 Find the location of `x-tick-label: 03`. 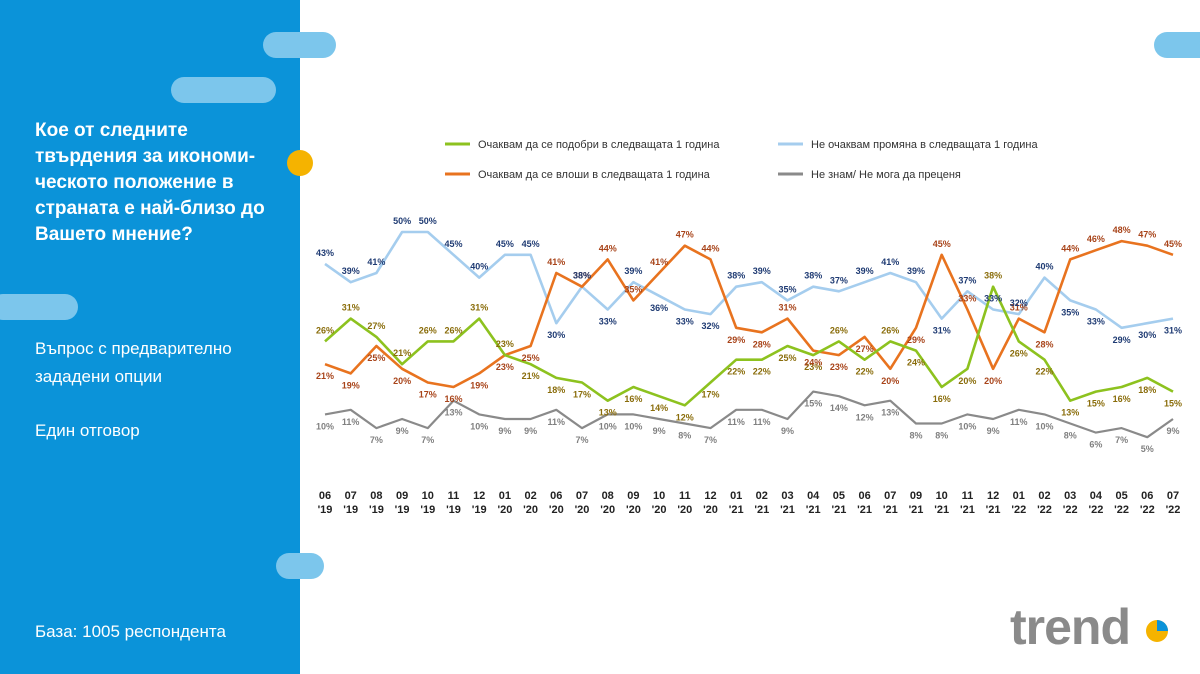

x-tick-label: 03 is located at coordinates (1070, 496).